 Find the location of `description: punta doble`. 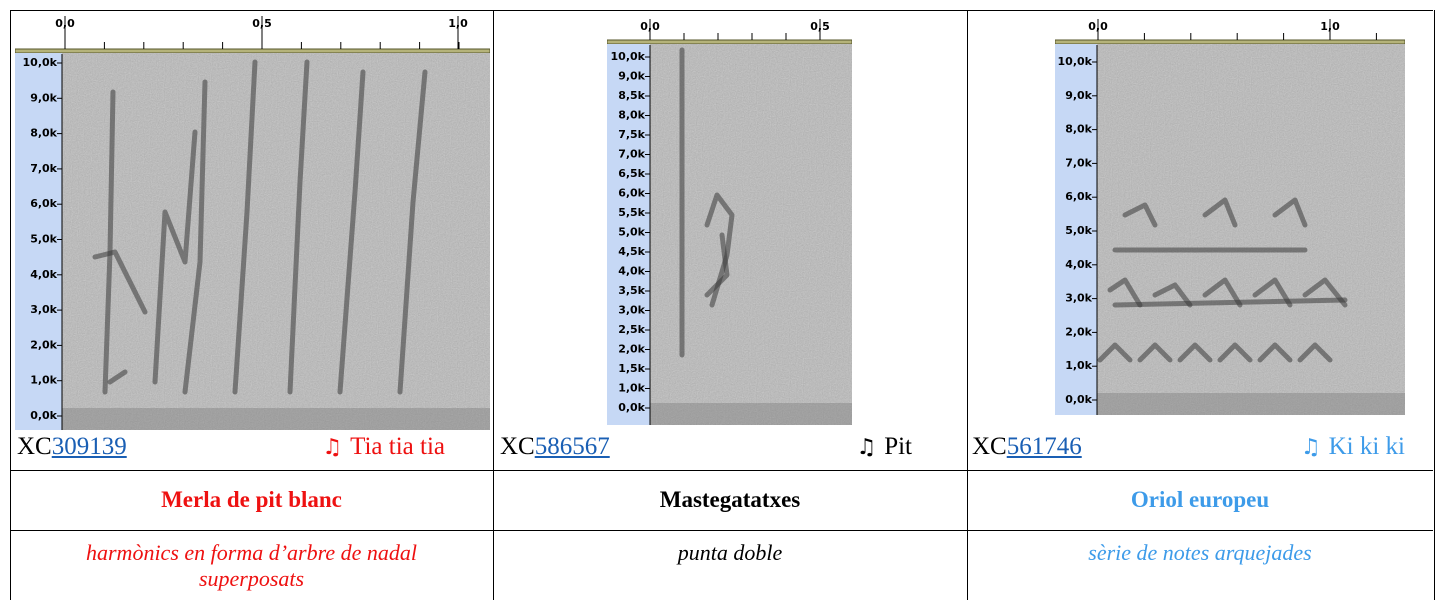

description: punta doble is located at coordinates (730, 552).